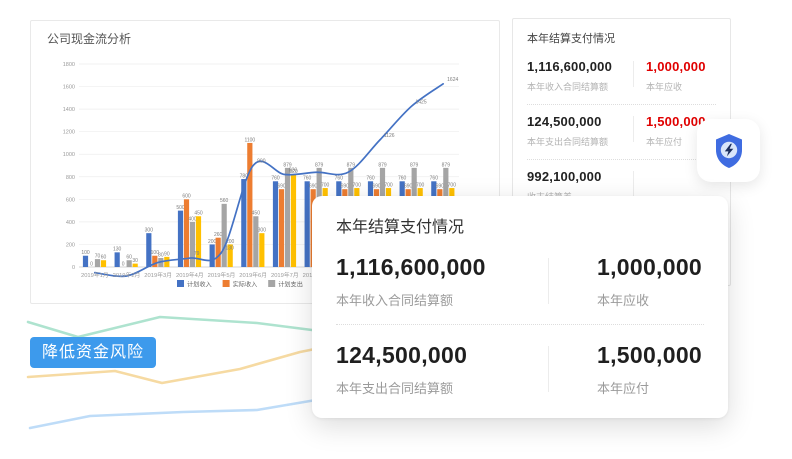  Describe the element at coordinates (70, 178) in the screenshot. I see `svg-text: 800` at that location.